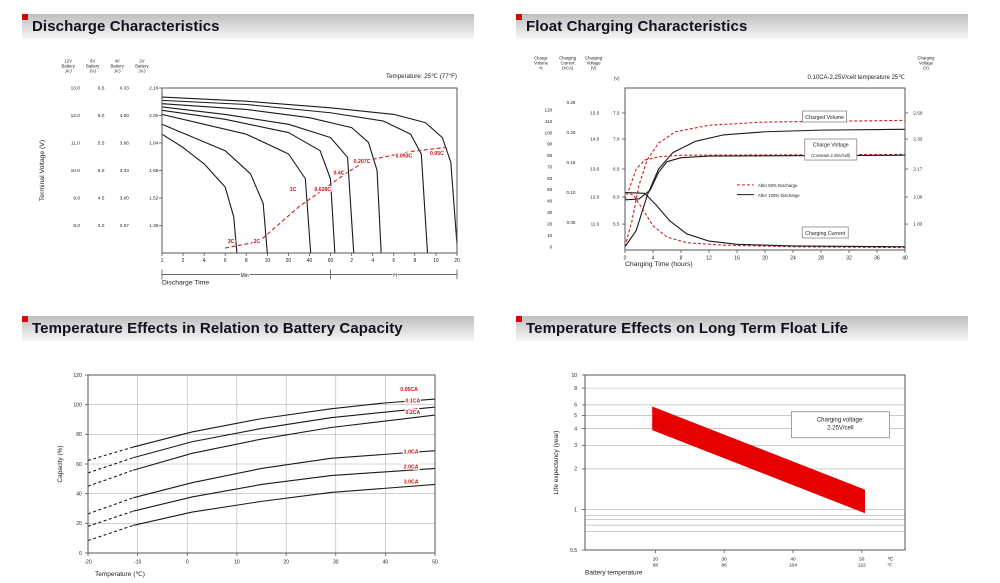  Describe the element at coordinates (101, 199) in the screenshot. I see `svg-text: 4.5` at that location.